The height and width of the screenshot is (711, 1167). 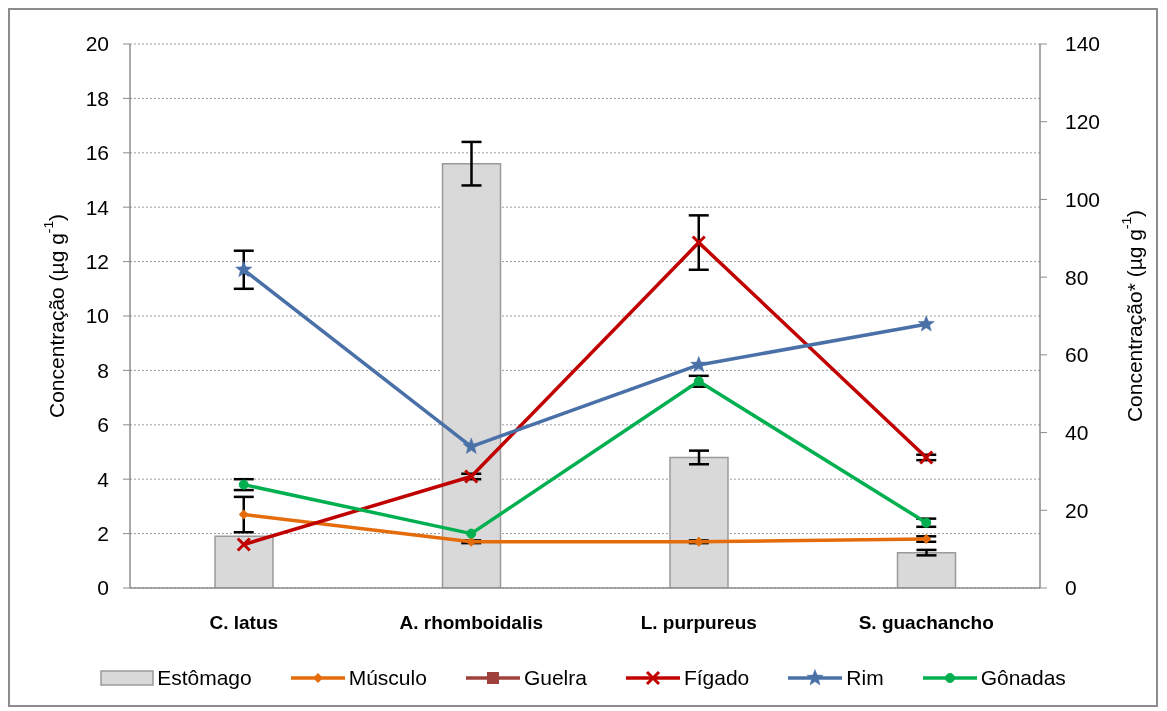 What do you see at coordinates (1077, 433) in the screenshot?
I see `y2-tick-label: 40` at bounding box center [1077, 433].